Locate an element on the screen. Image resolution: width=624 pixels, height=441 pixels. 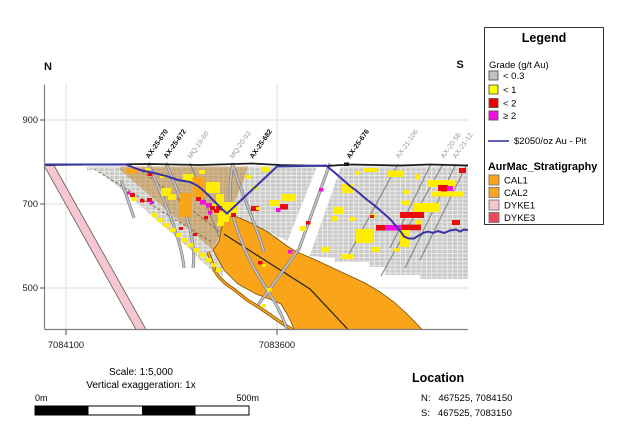
svg-text: 7084100 is located at coordinates (66, 345).